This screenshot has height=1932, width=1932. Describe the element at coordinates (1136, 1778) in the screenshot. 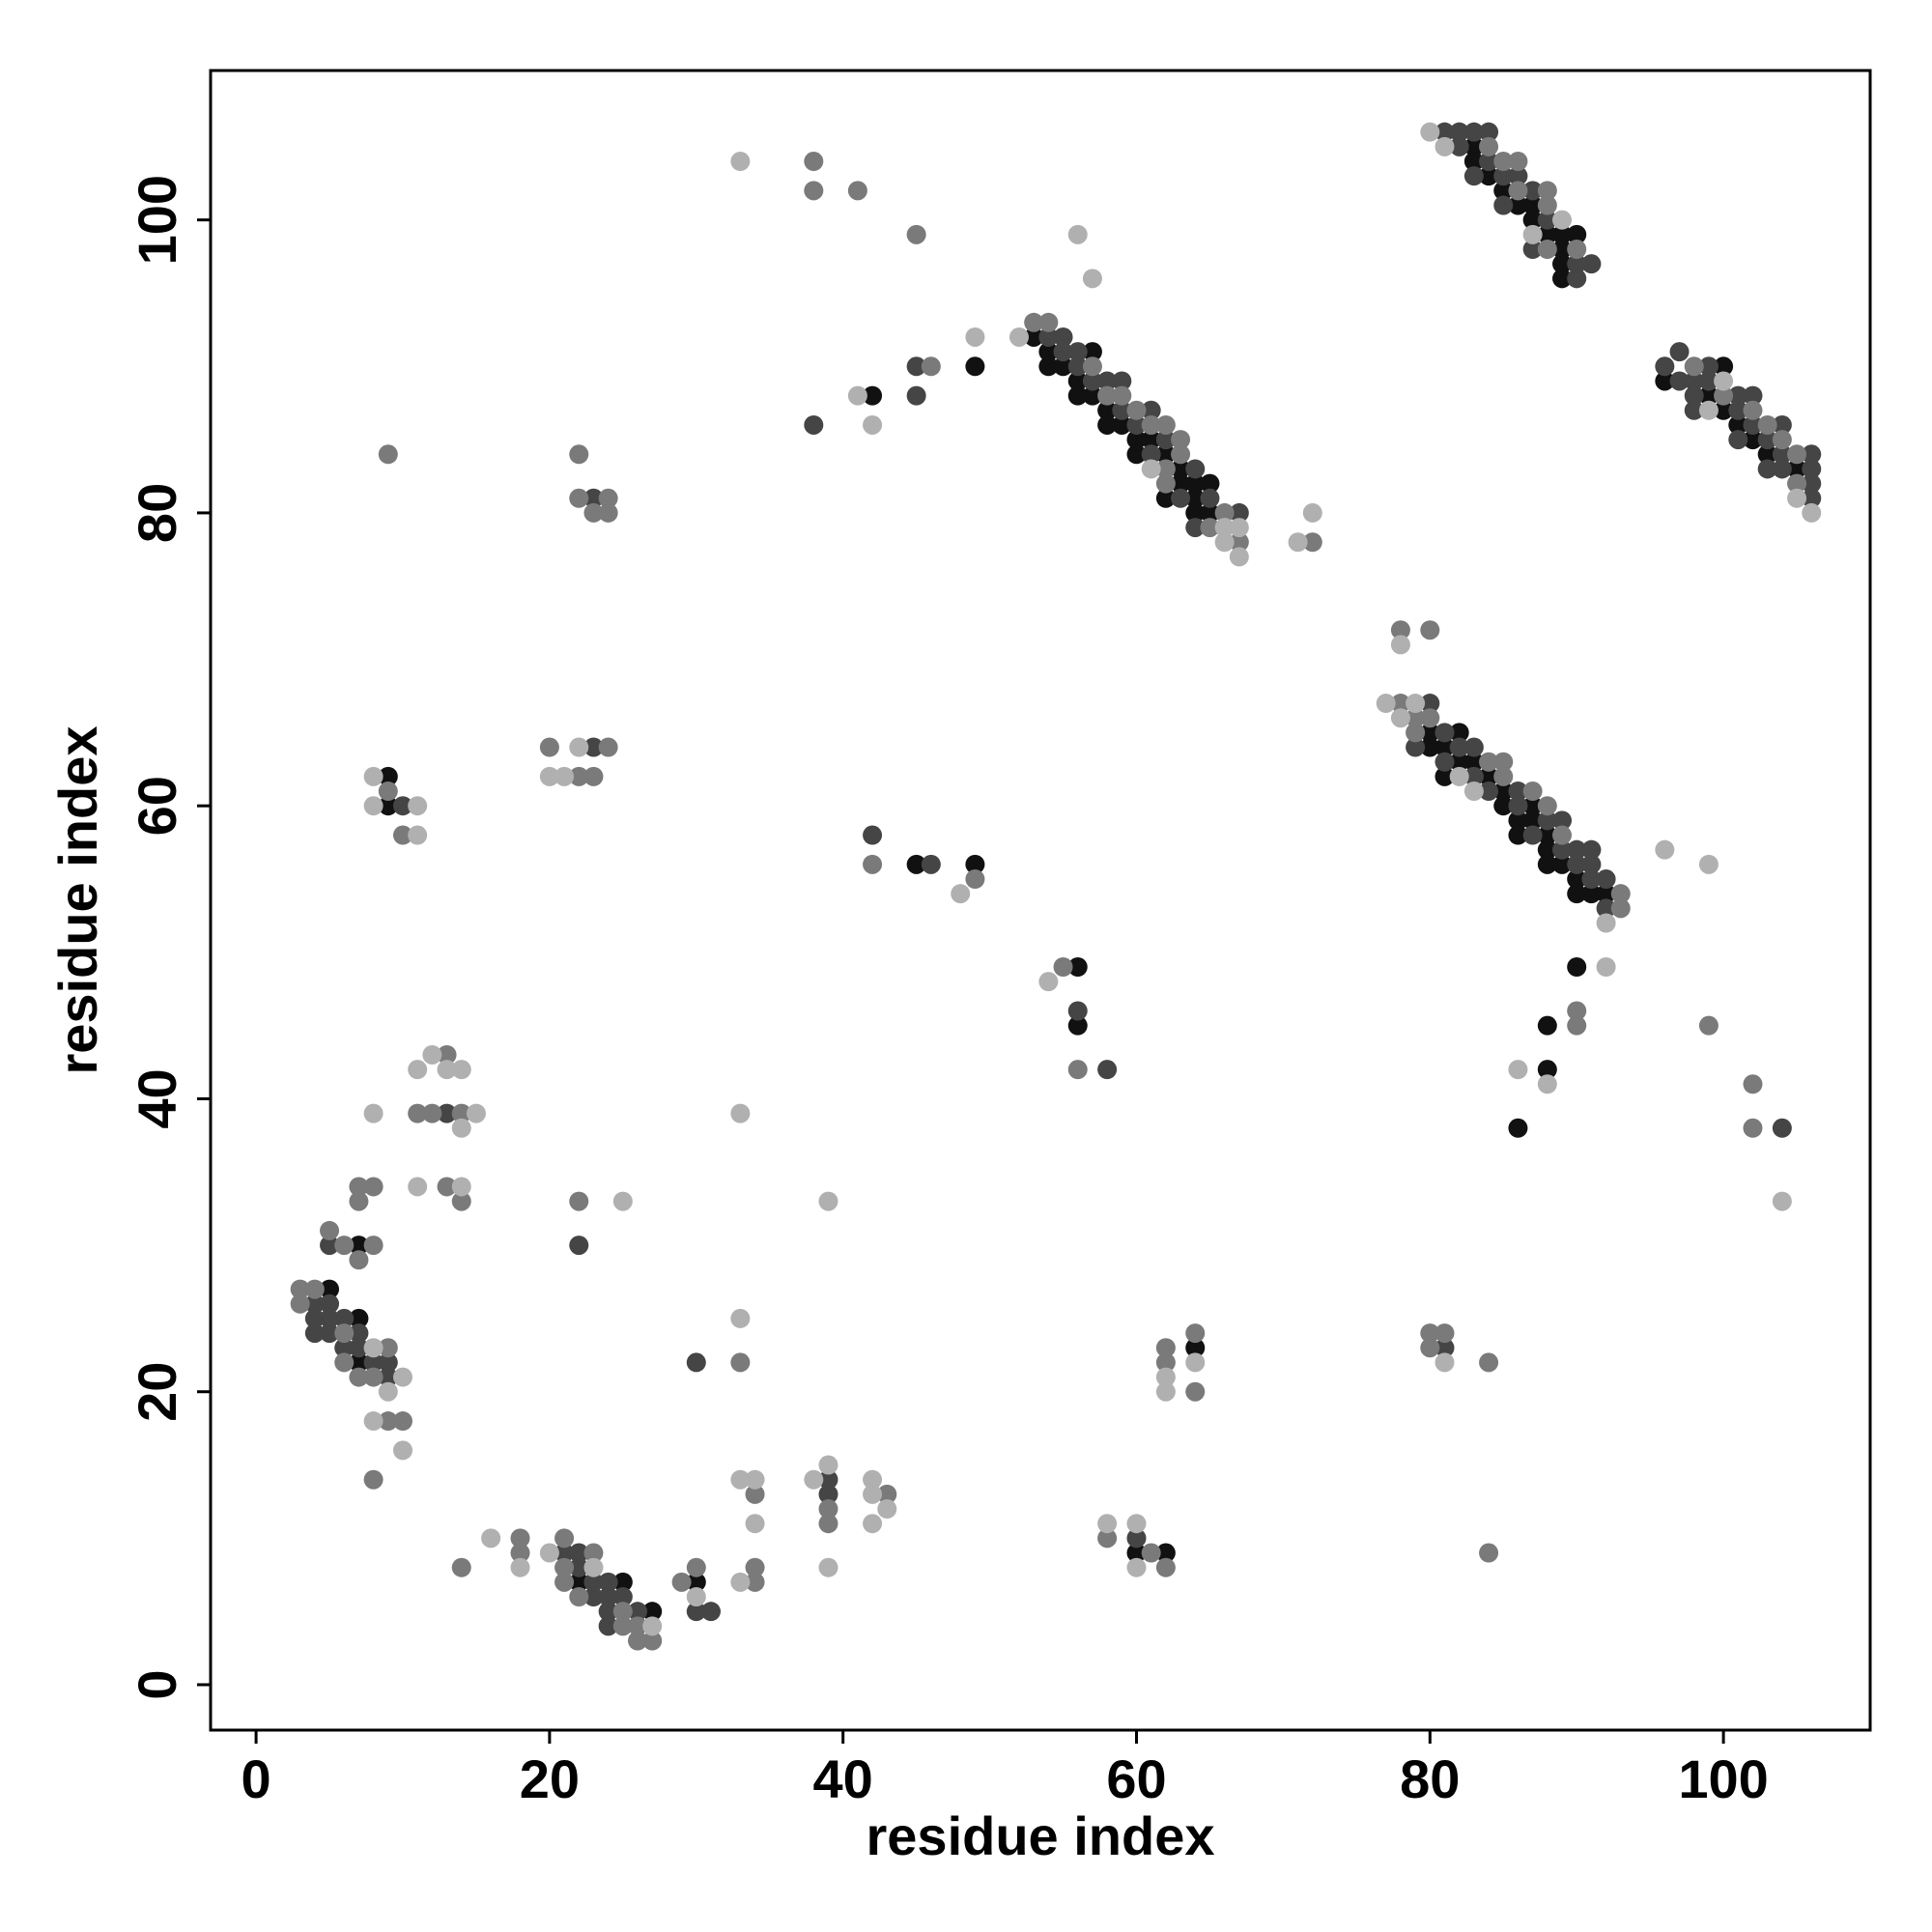

I see `x-tick-label: 60` at that location.